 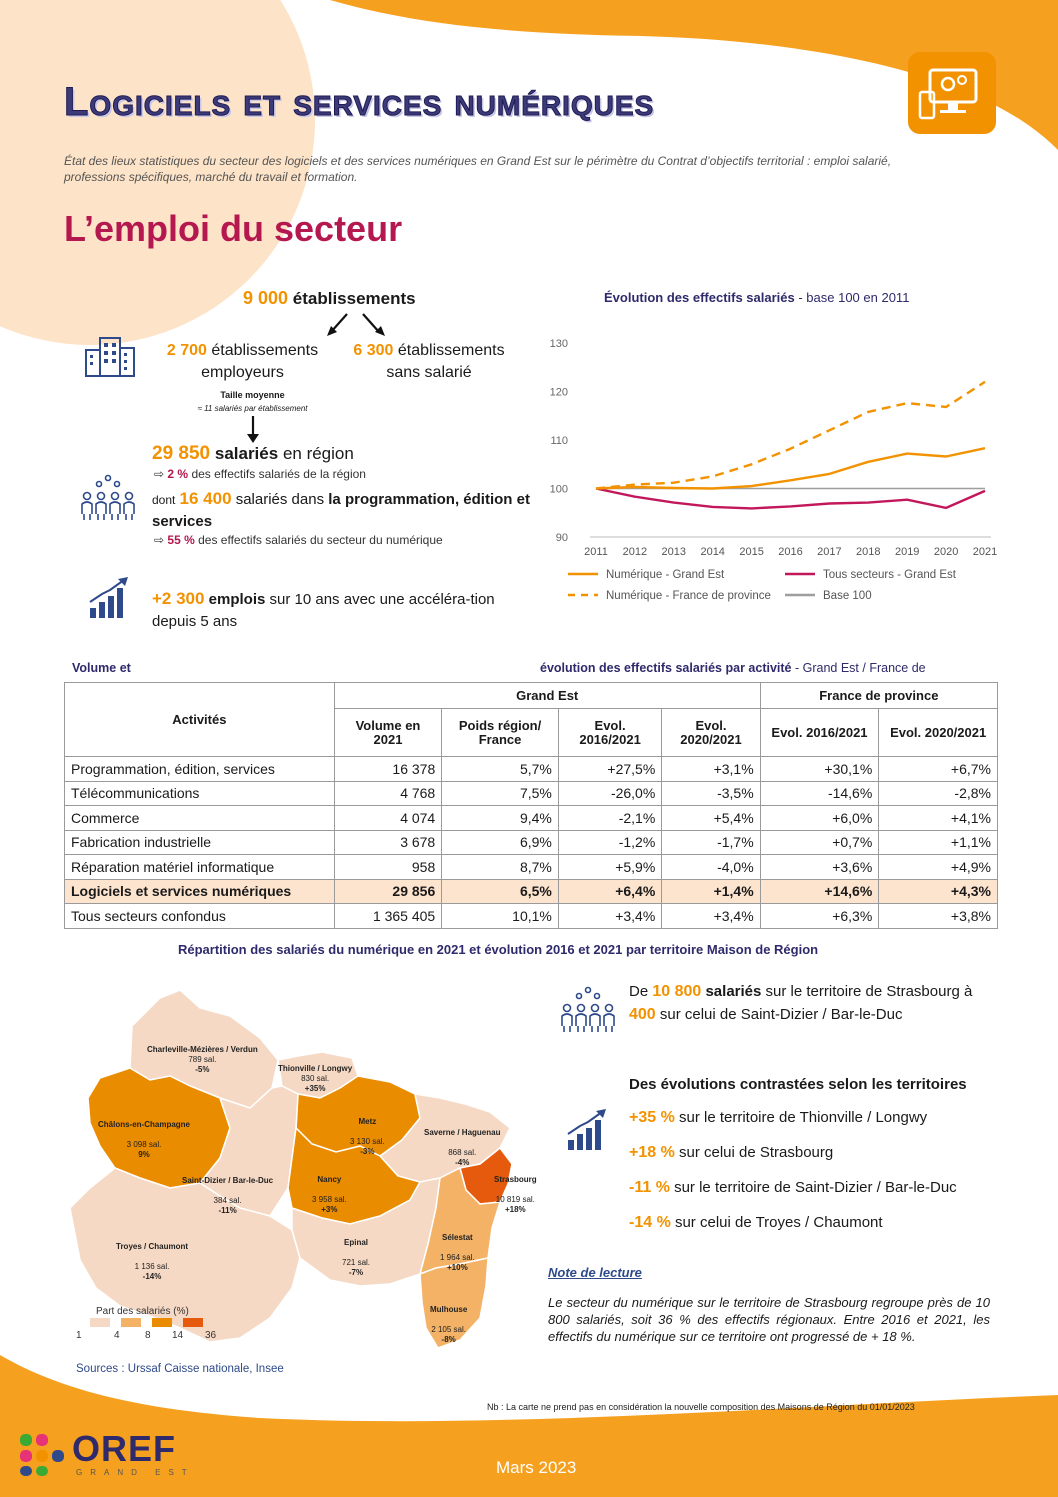 What do you see at coordinates (178, 598) in the screenshot?
I see `emplois-value: +2 300` at bounding box center [178, 598].